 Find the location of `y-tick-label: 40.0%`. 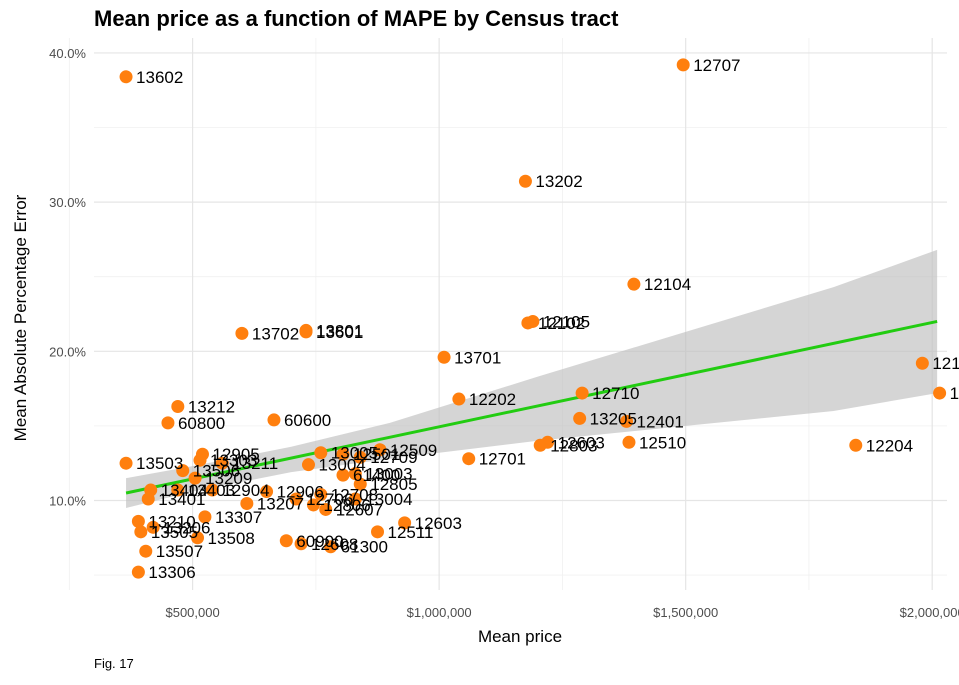

y-tick-label: 40.0% is located at coordinates (67, 53).